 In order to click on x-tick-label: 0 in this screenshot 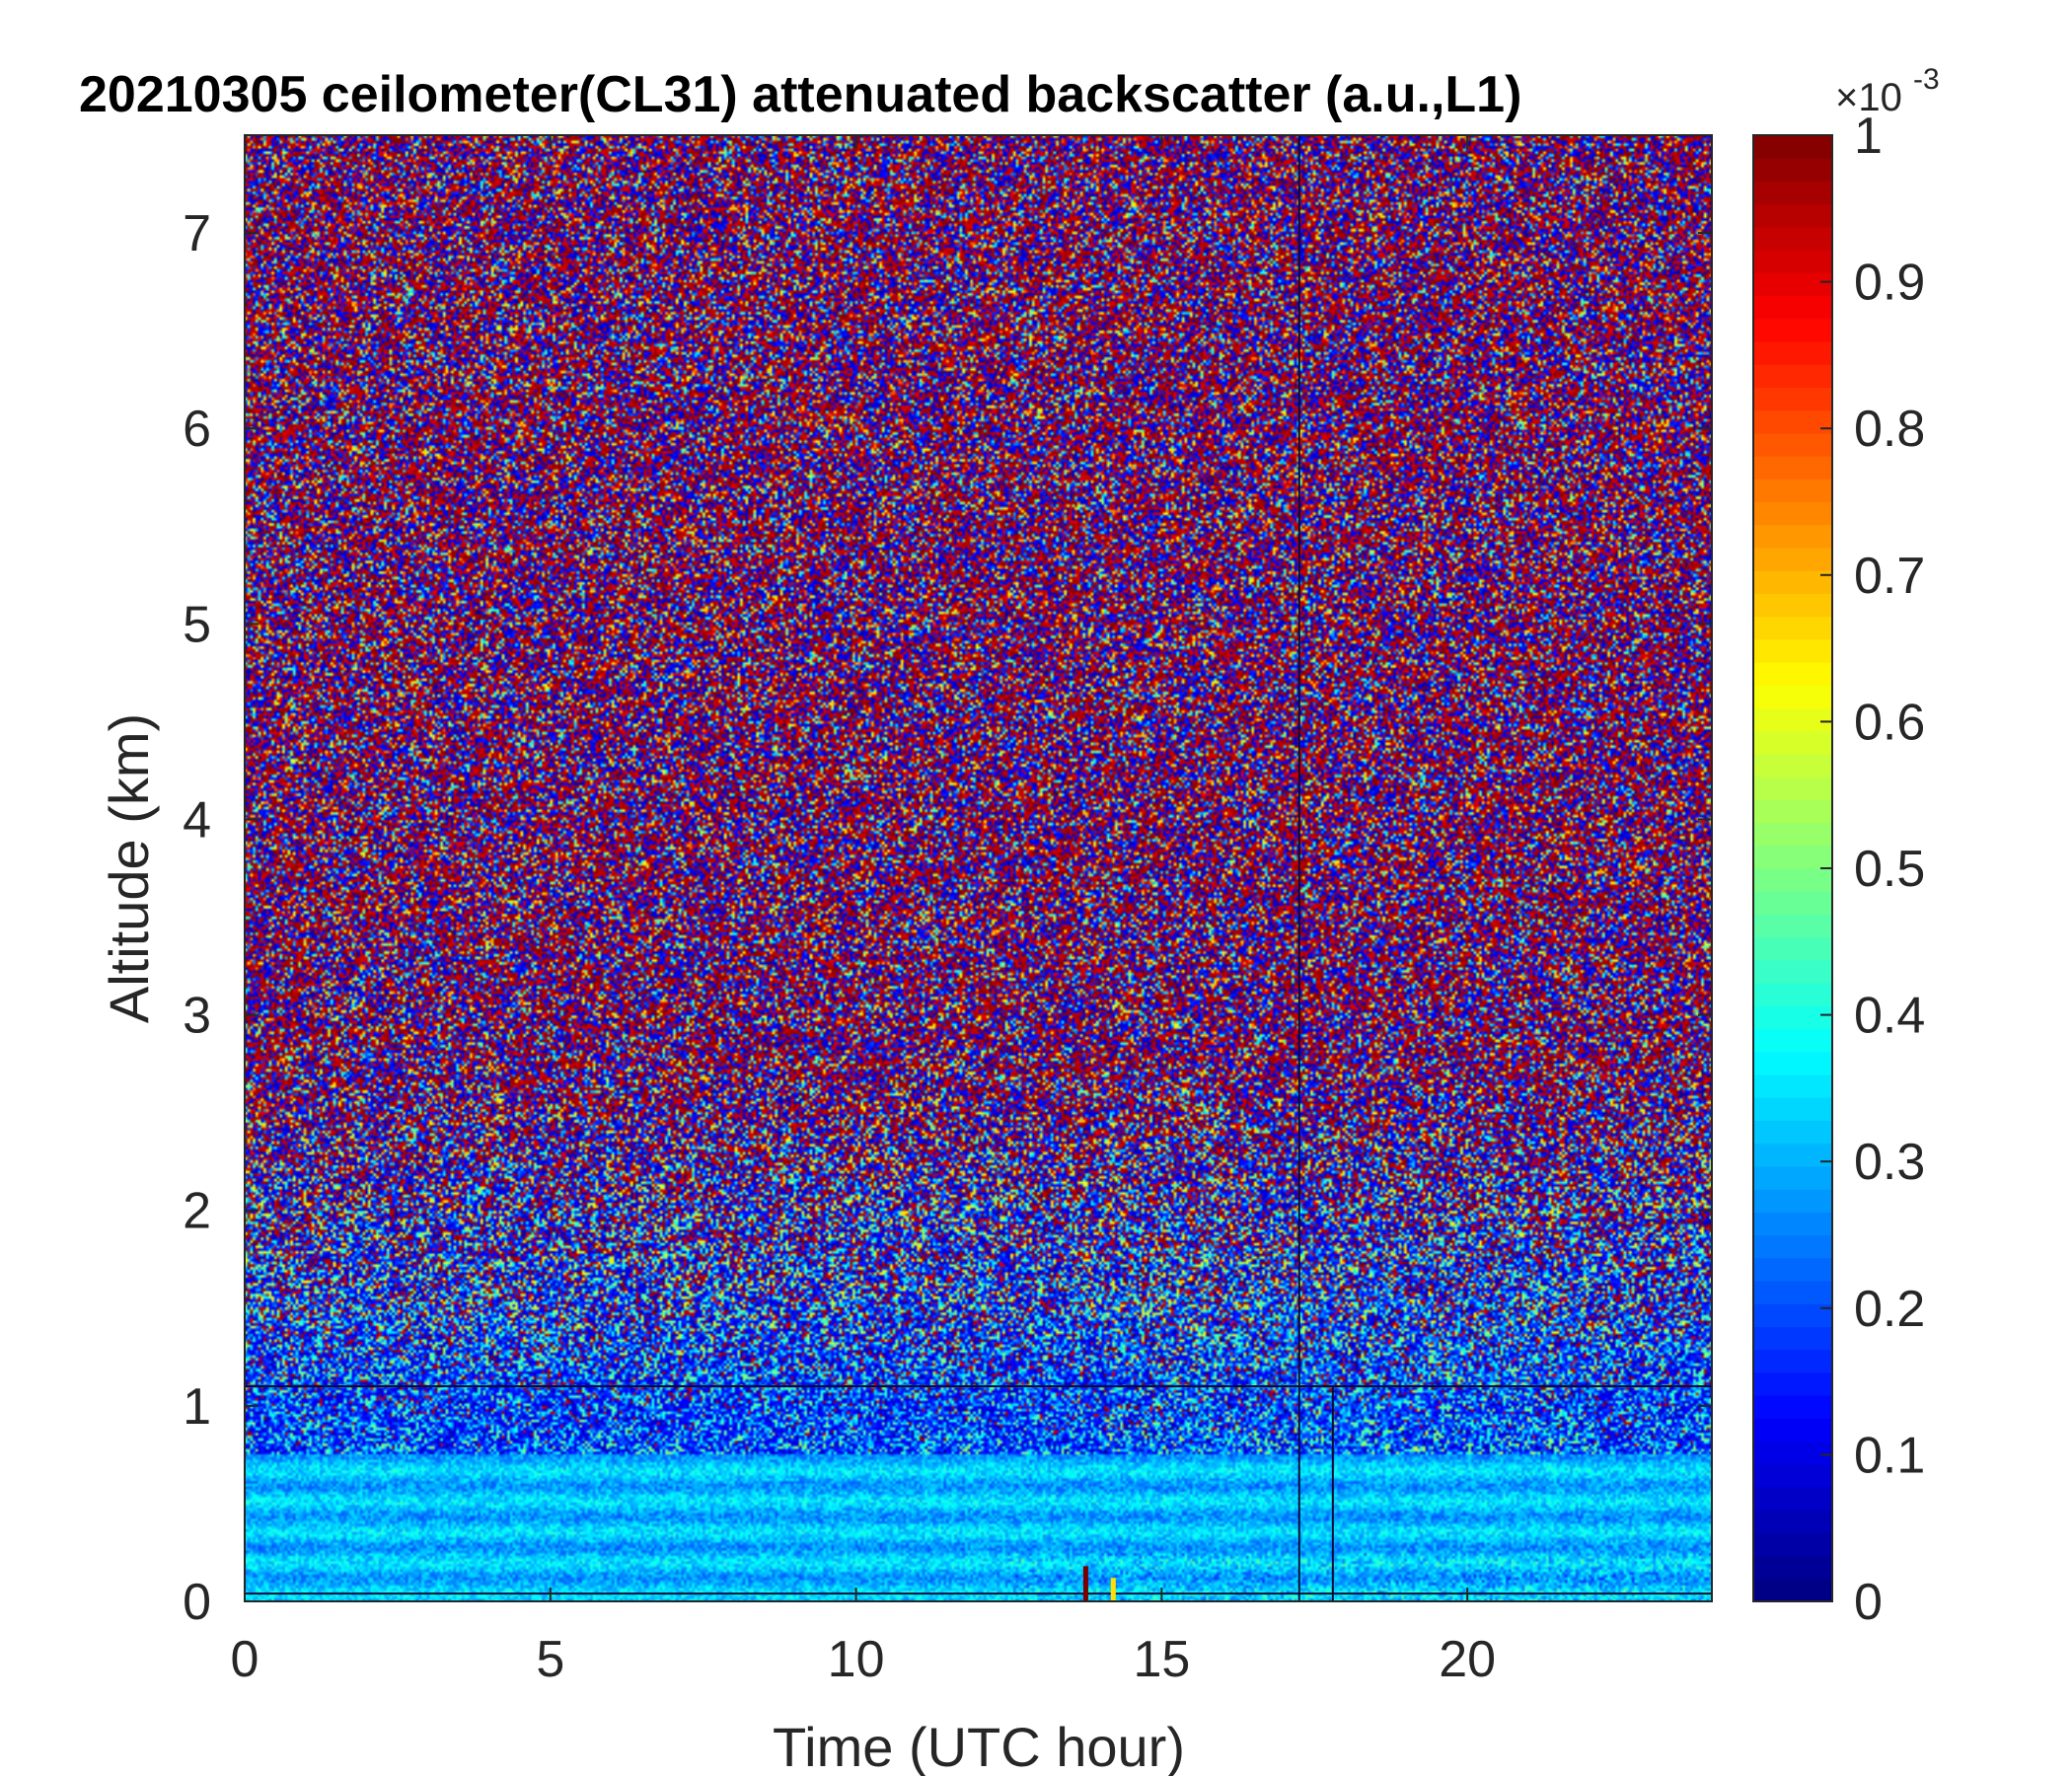, I will do `click(245, 1660)`.